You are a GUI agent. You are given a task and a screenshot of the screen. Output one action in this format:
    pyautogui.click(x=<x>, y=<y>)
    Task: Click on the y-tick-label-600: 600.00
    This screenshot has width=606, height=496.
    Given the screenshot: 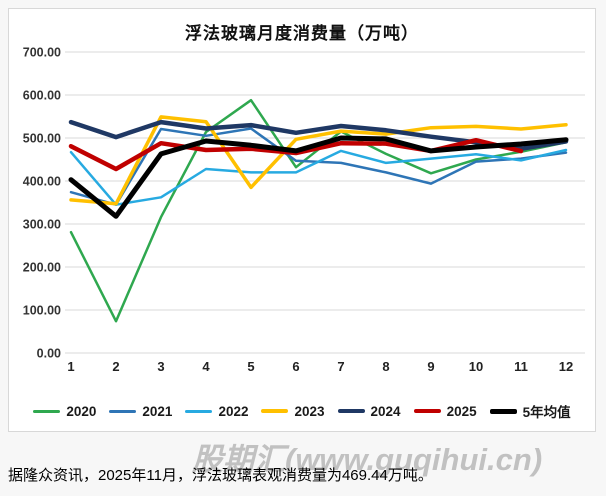 What is the action you would take?
    pyautogui.click(x=42, y=96)
    